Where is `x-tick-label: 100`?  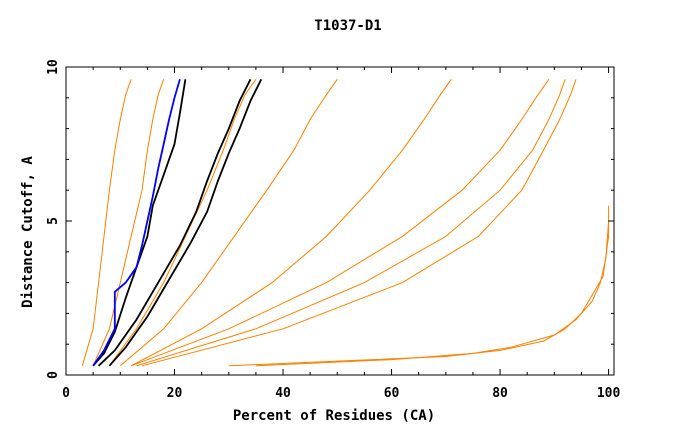 x-tick-label: 100 is located at coordinates (609, 393).